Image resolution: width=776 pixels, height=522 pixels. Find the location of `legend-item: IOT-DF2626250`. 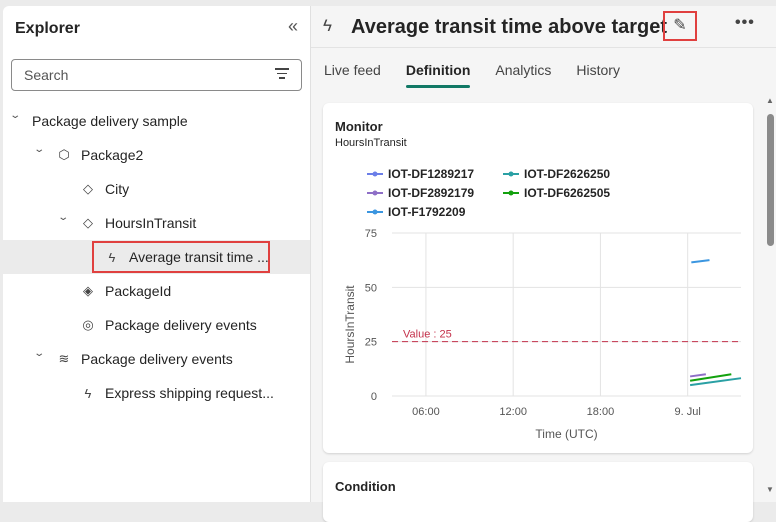

legend-item: IOT-DF2626250 is located at coordinates (556, 174).